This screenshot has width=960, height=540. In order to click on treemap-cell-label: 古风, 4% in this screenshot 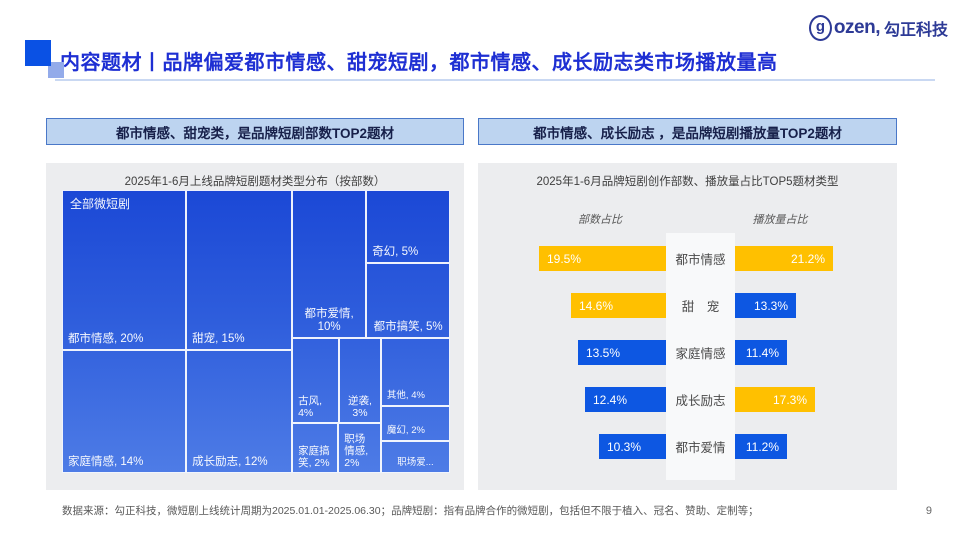, I will do `click(310, 406)`.